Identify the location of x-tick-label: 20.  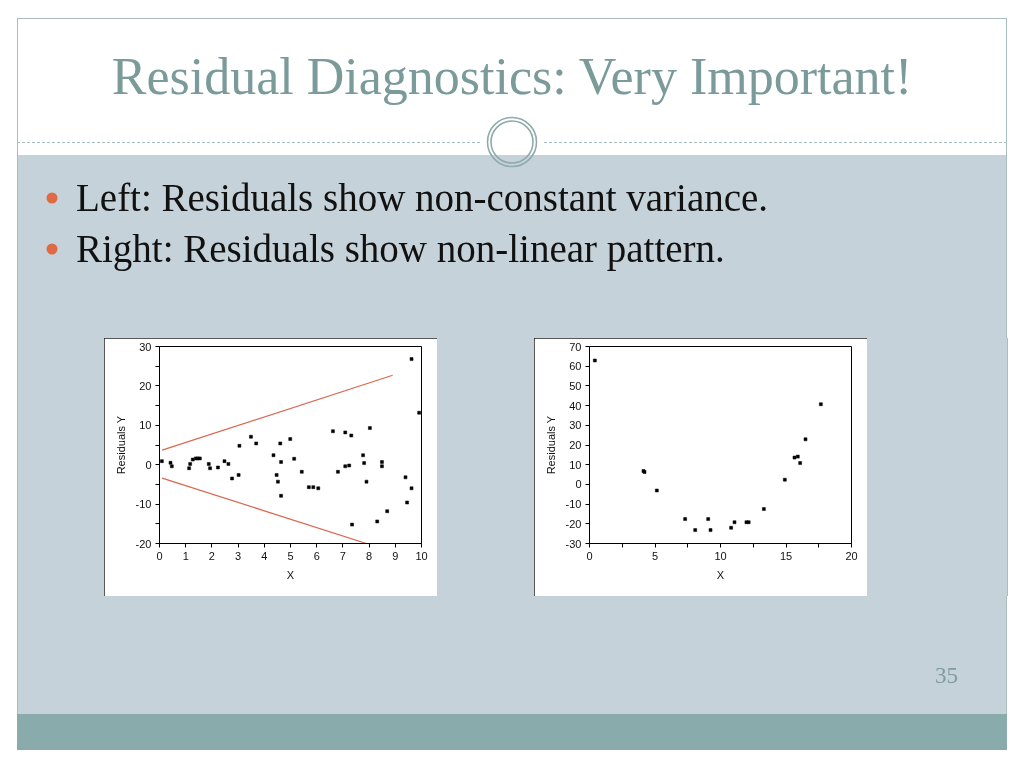
(851, 555).